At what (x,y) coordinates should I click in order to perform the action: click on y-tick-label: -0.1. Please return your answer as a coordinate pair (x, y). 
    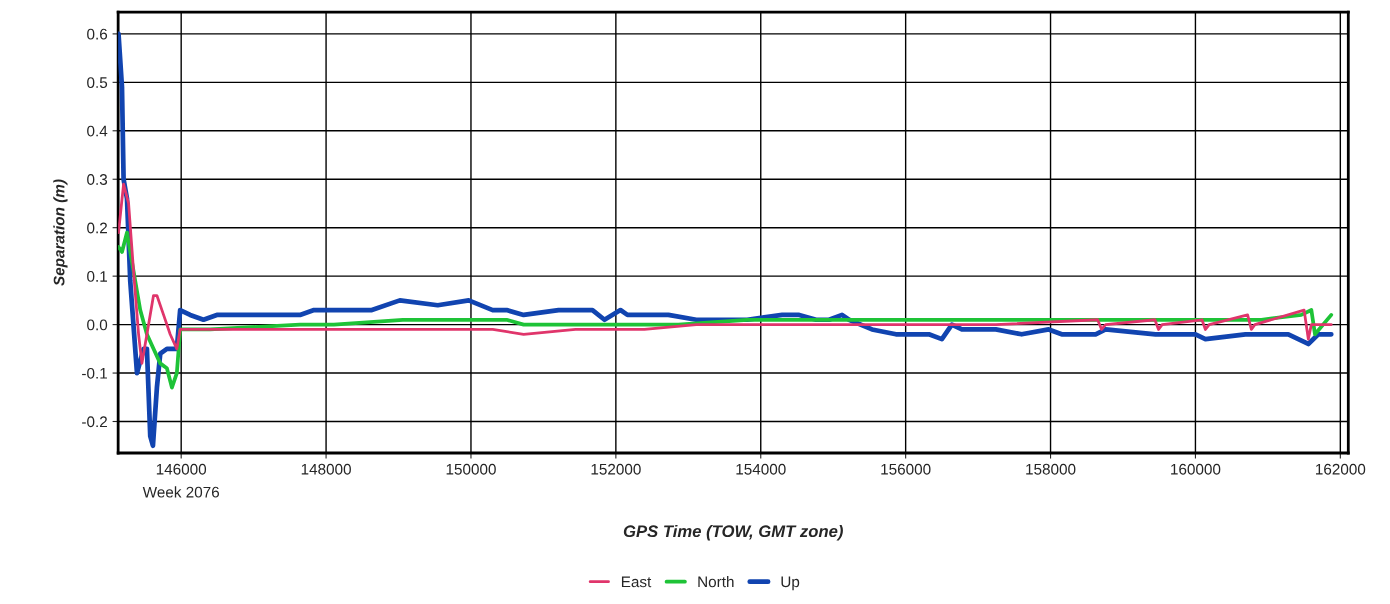
    Looking at the image, I should click on (94, 373).